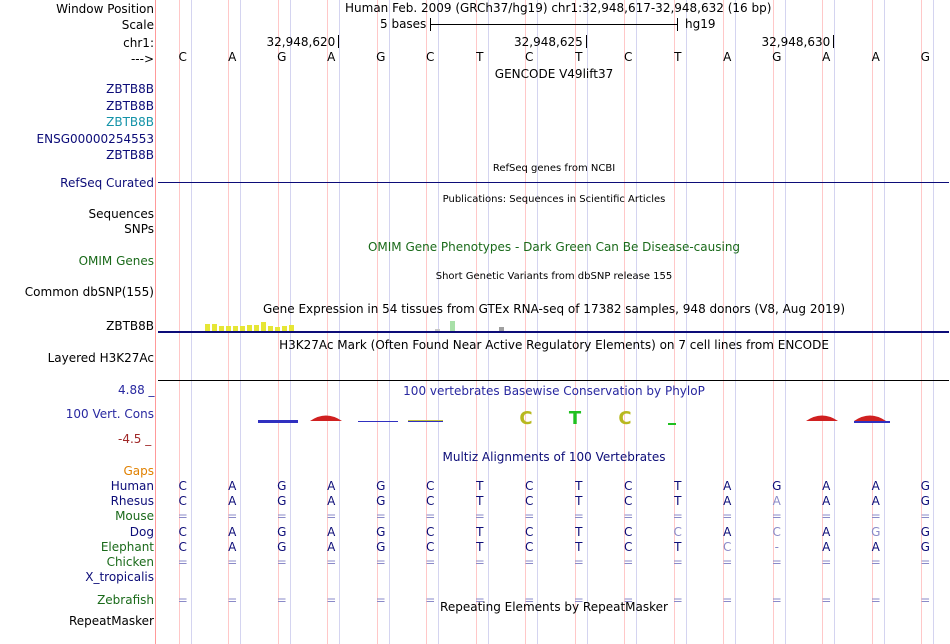 The width and height of the screenshot is (950, 644). Describe the element at coordinates (554, 607) in the screenshot. I see `repeatmasker-track-title: Repeating Elements by RepeatMasker` at that location.